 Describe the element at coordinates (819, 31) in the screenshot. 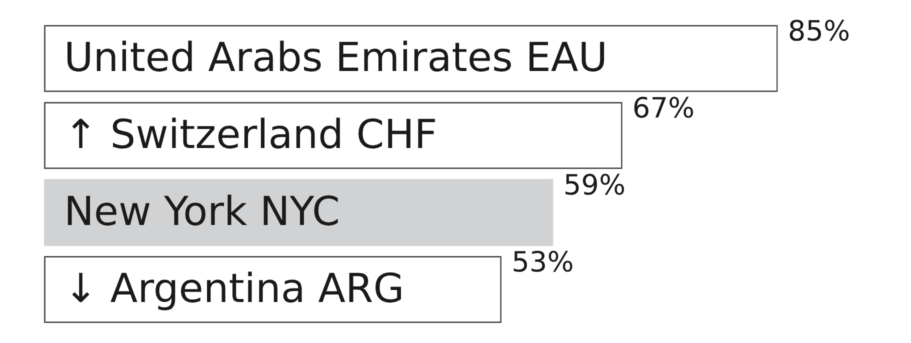

I see `data-label: 85%` at that location.